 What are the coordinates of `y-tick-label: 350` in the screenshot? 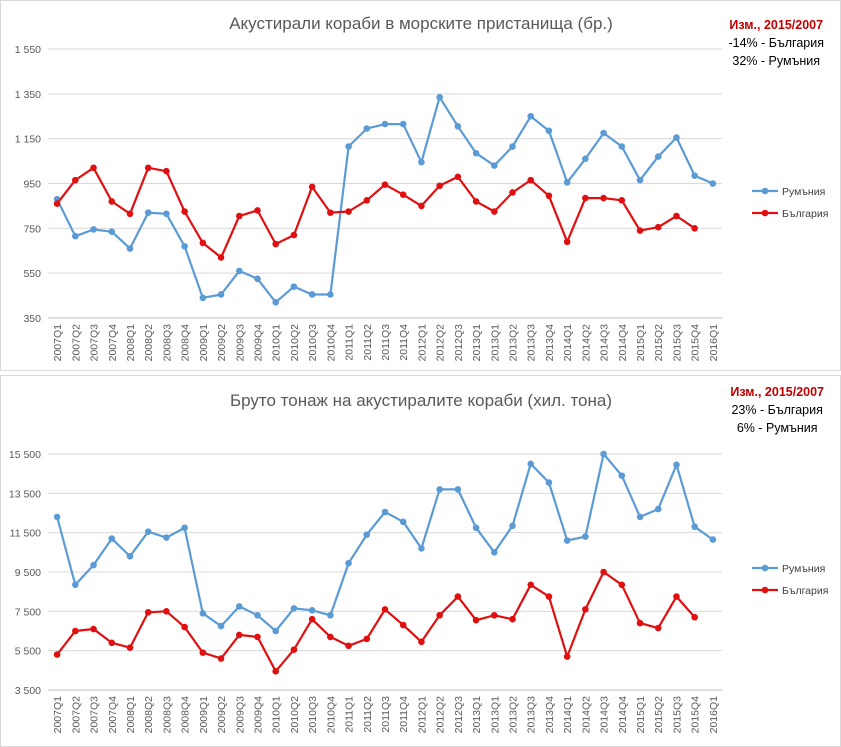 It's located at (32, 319).